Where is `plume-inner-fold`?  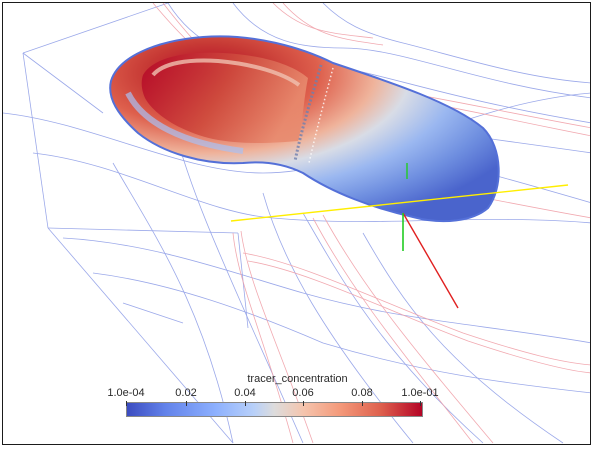 plume-inner-fold is located at coordinates (226, 72).